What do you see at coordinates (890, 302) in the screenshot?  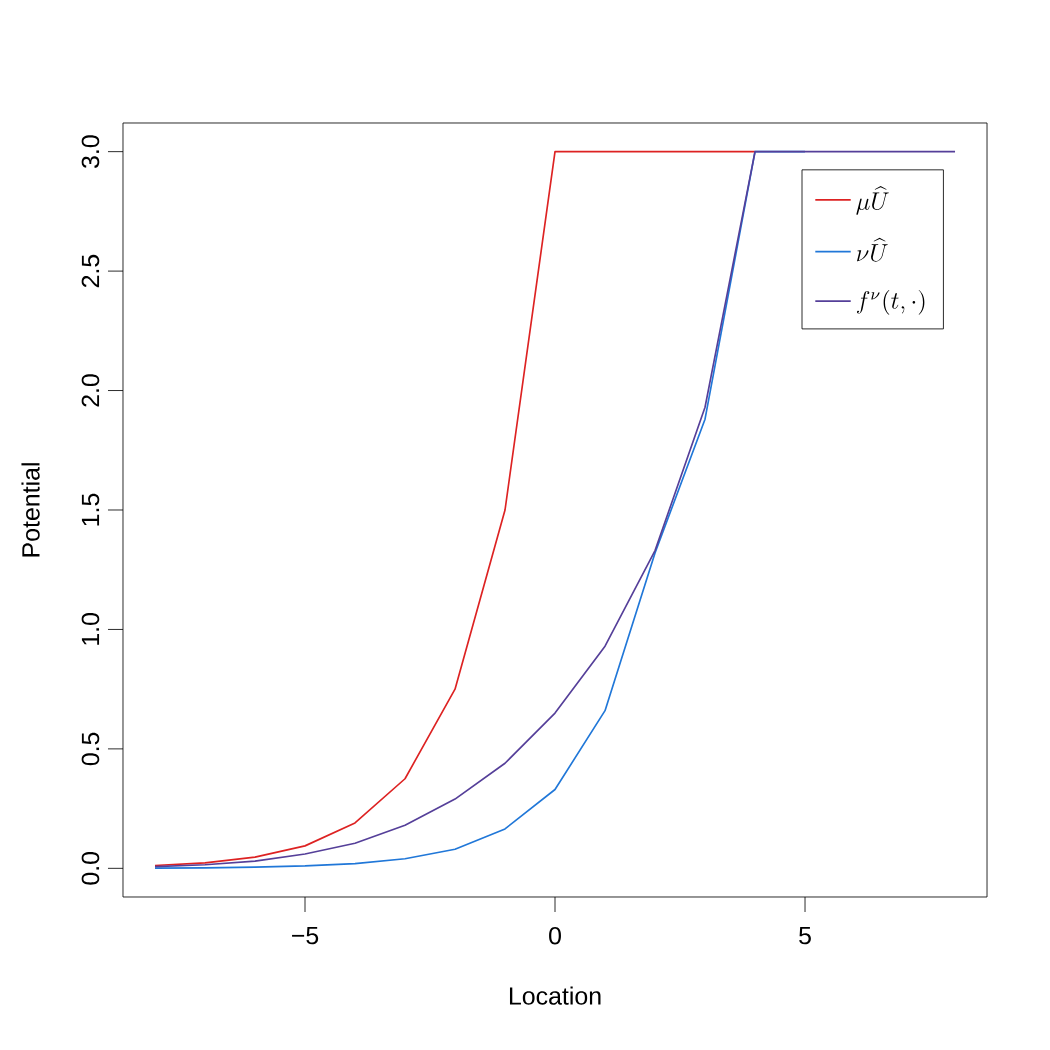 I see `legend-label: $f^{\nu}(t,\cdot)$` at bounding box center [890, 302].